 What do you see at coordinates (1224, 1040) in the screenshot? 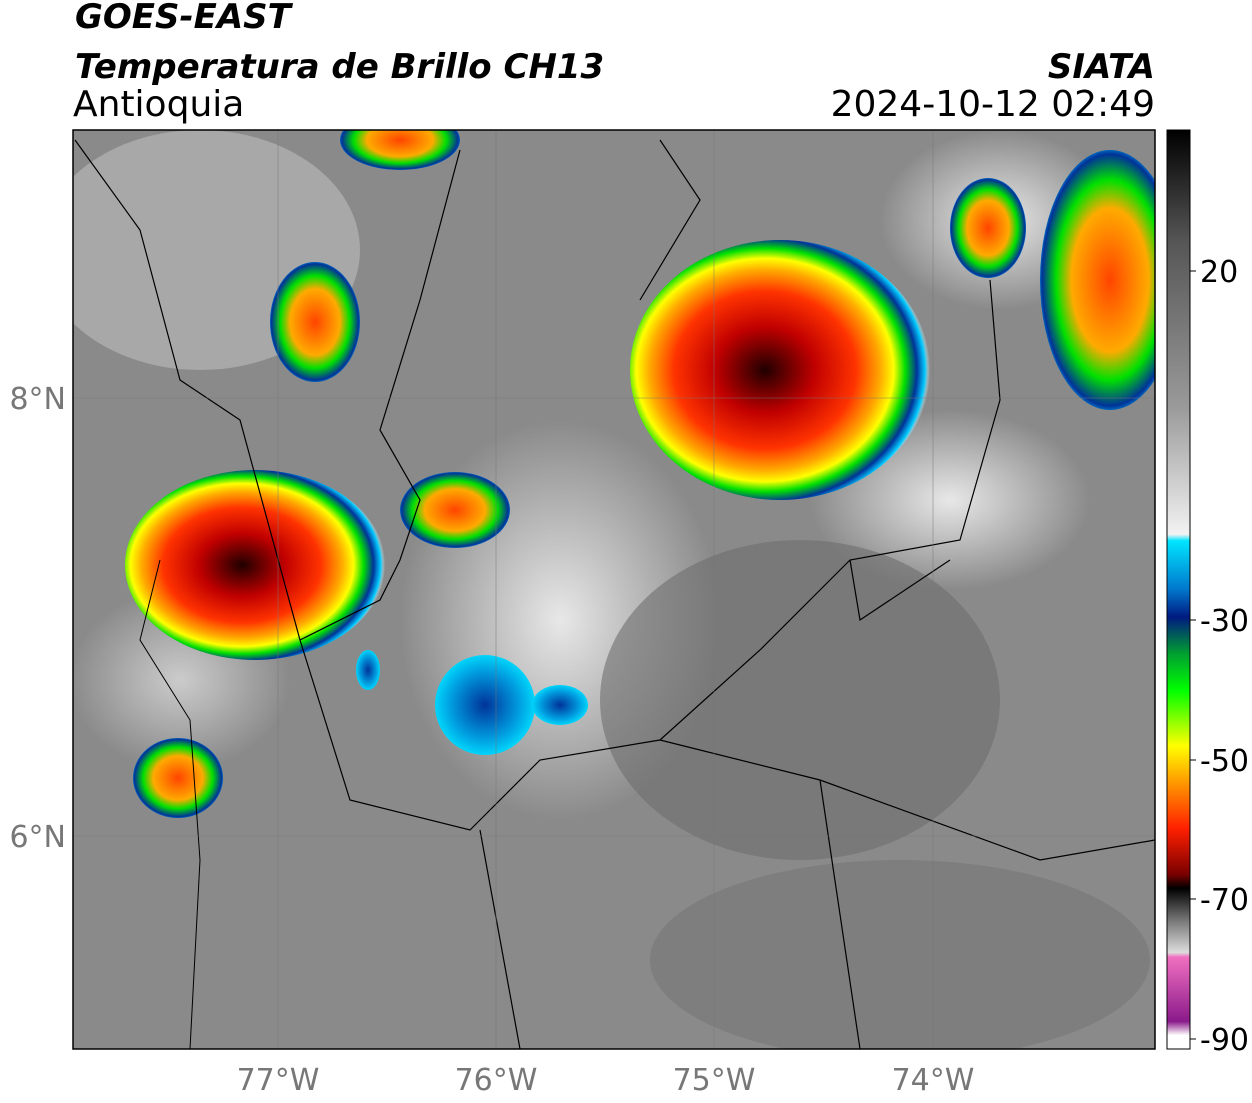
I see `colorbar-label: -90` at bounding box center [1224, 1040].